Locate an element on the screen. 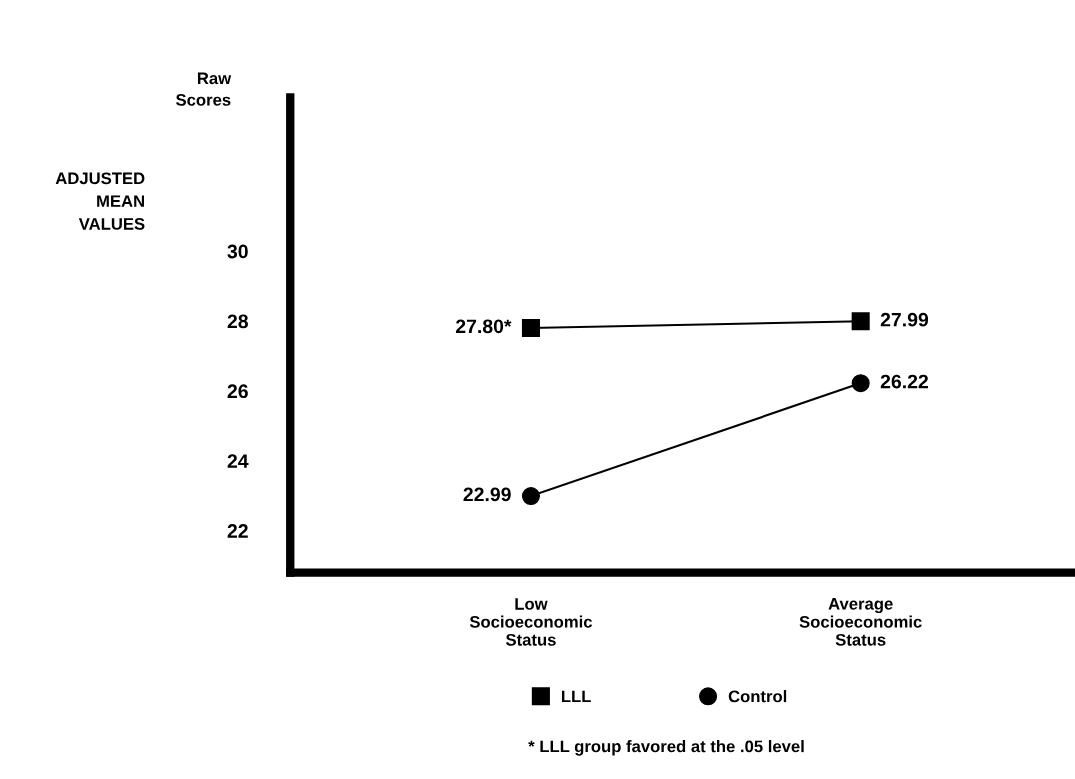 This screenshot has height=779, width=1075. y-tick-label: 28 is located at coordinates (237, 321).